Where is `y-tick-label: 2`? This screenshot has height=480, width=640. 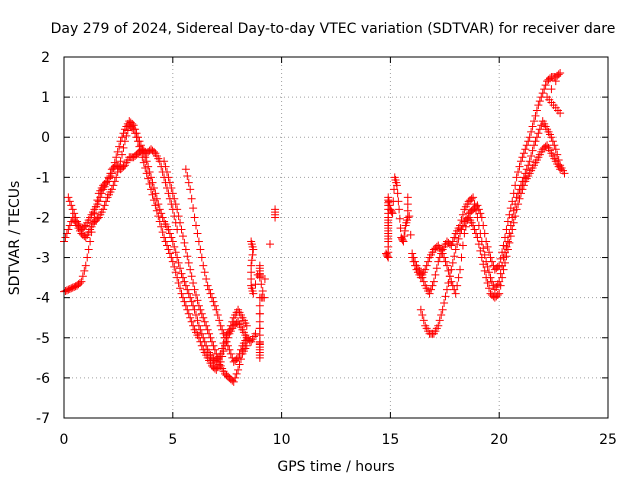 y-tick-label: 2 is located at coordinates (45, 58).